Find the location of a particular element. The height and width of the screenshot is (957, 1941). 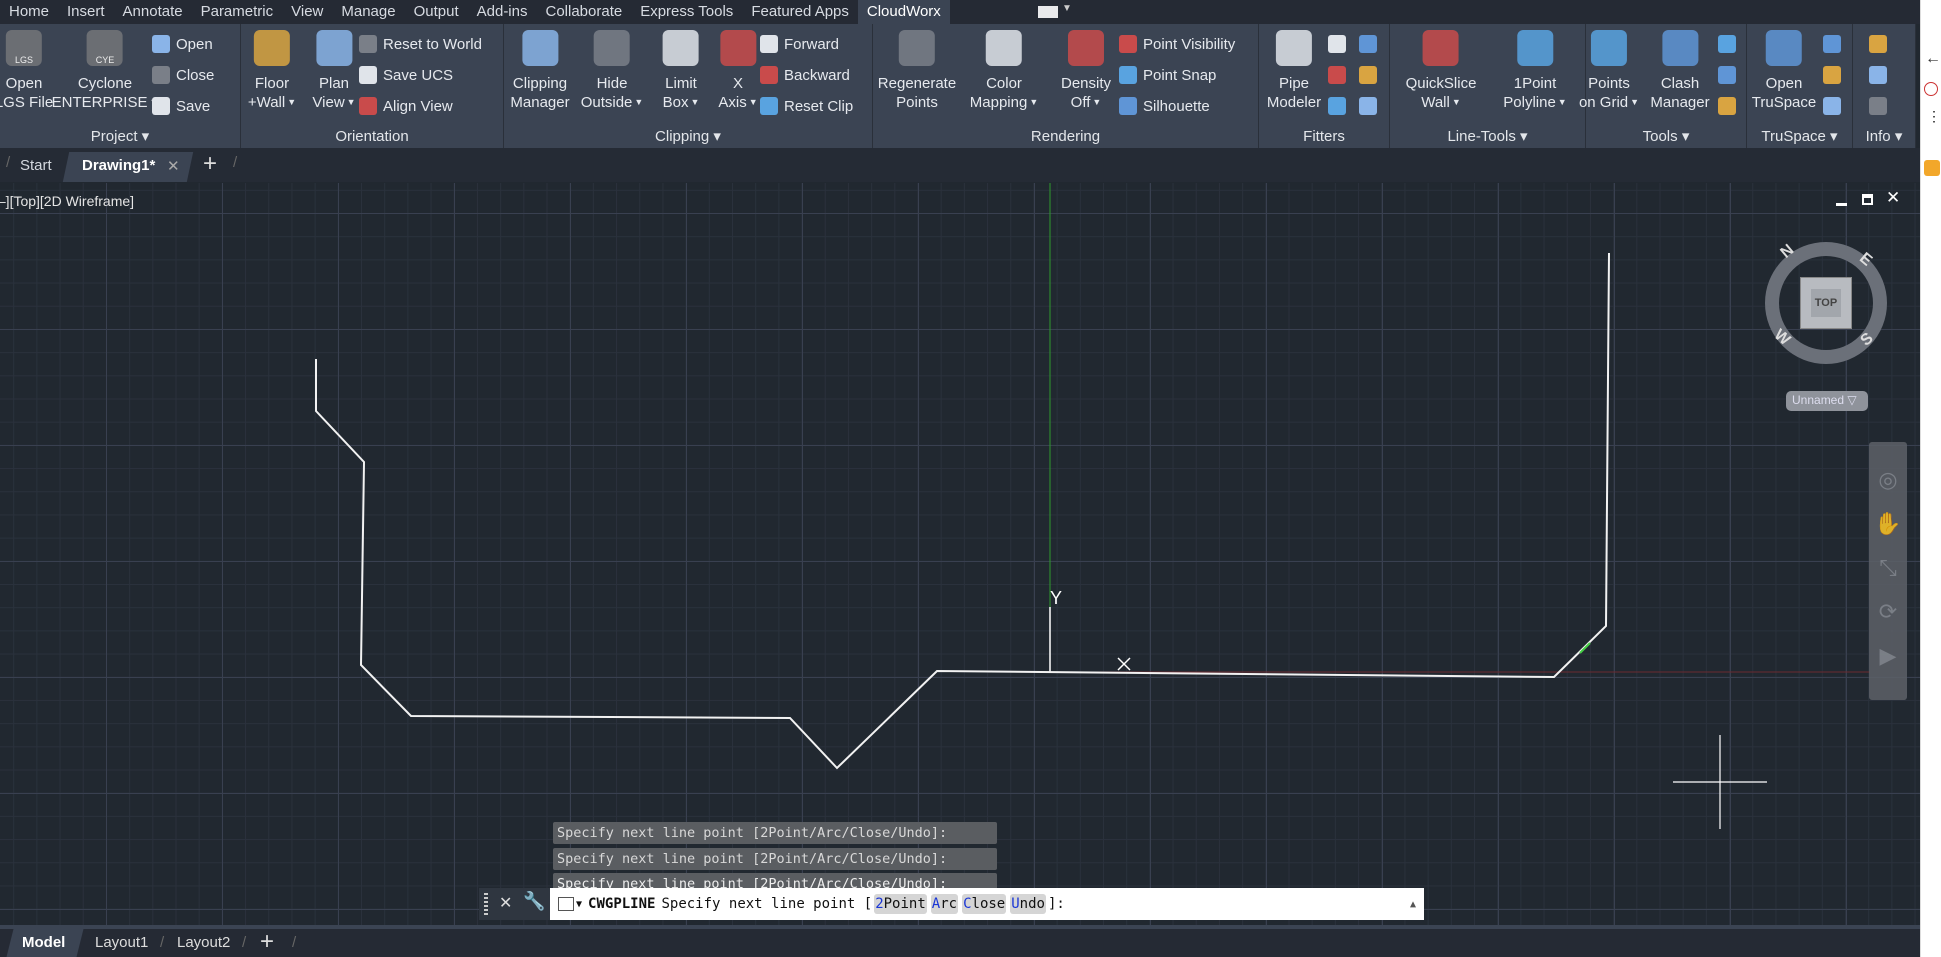

panel-label: Line-Tools ▾ is located at coordinates (1487, 136).